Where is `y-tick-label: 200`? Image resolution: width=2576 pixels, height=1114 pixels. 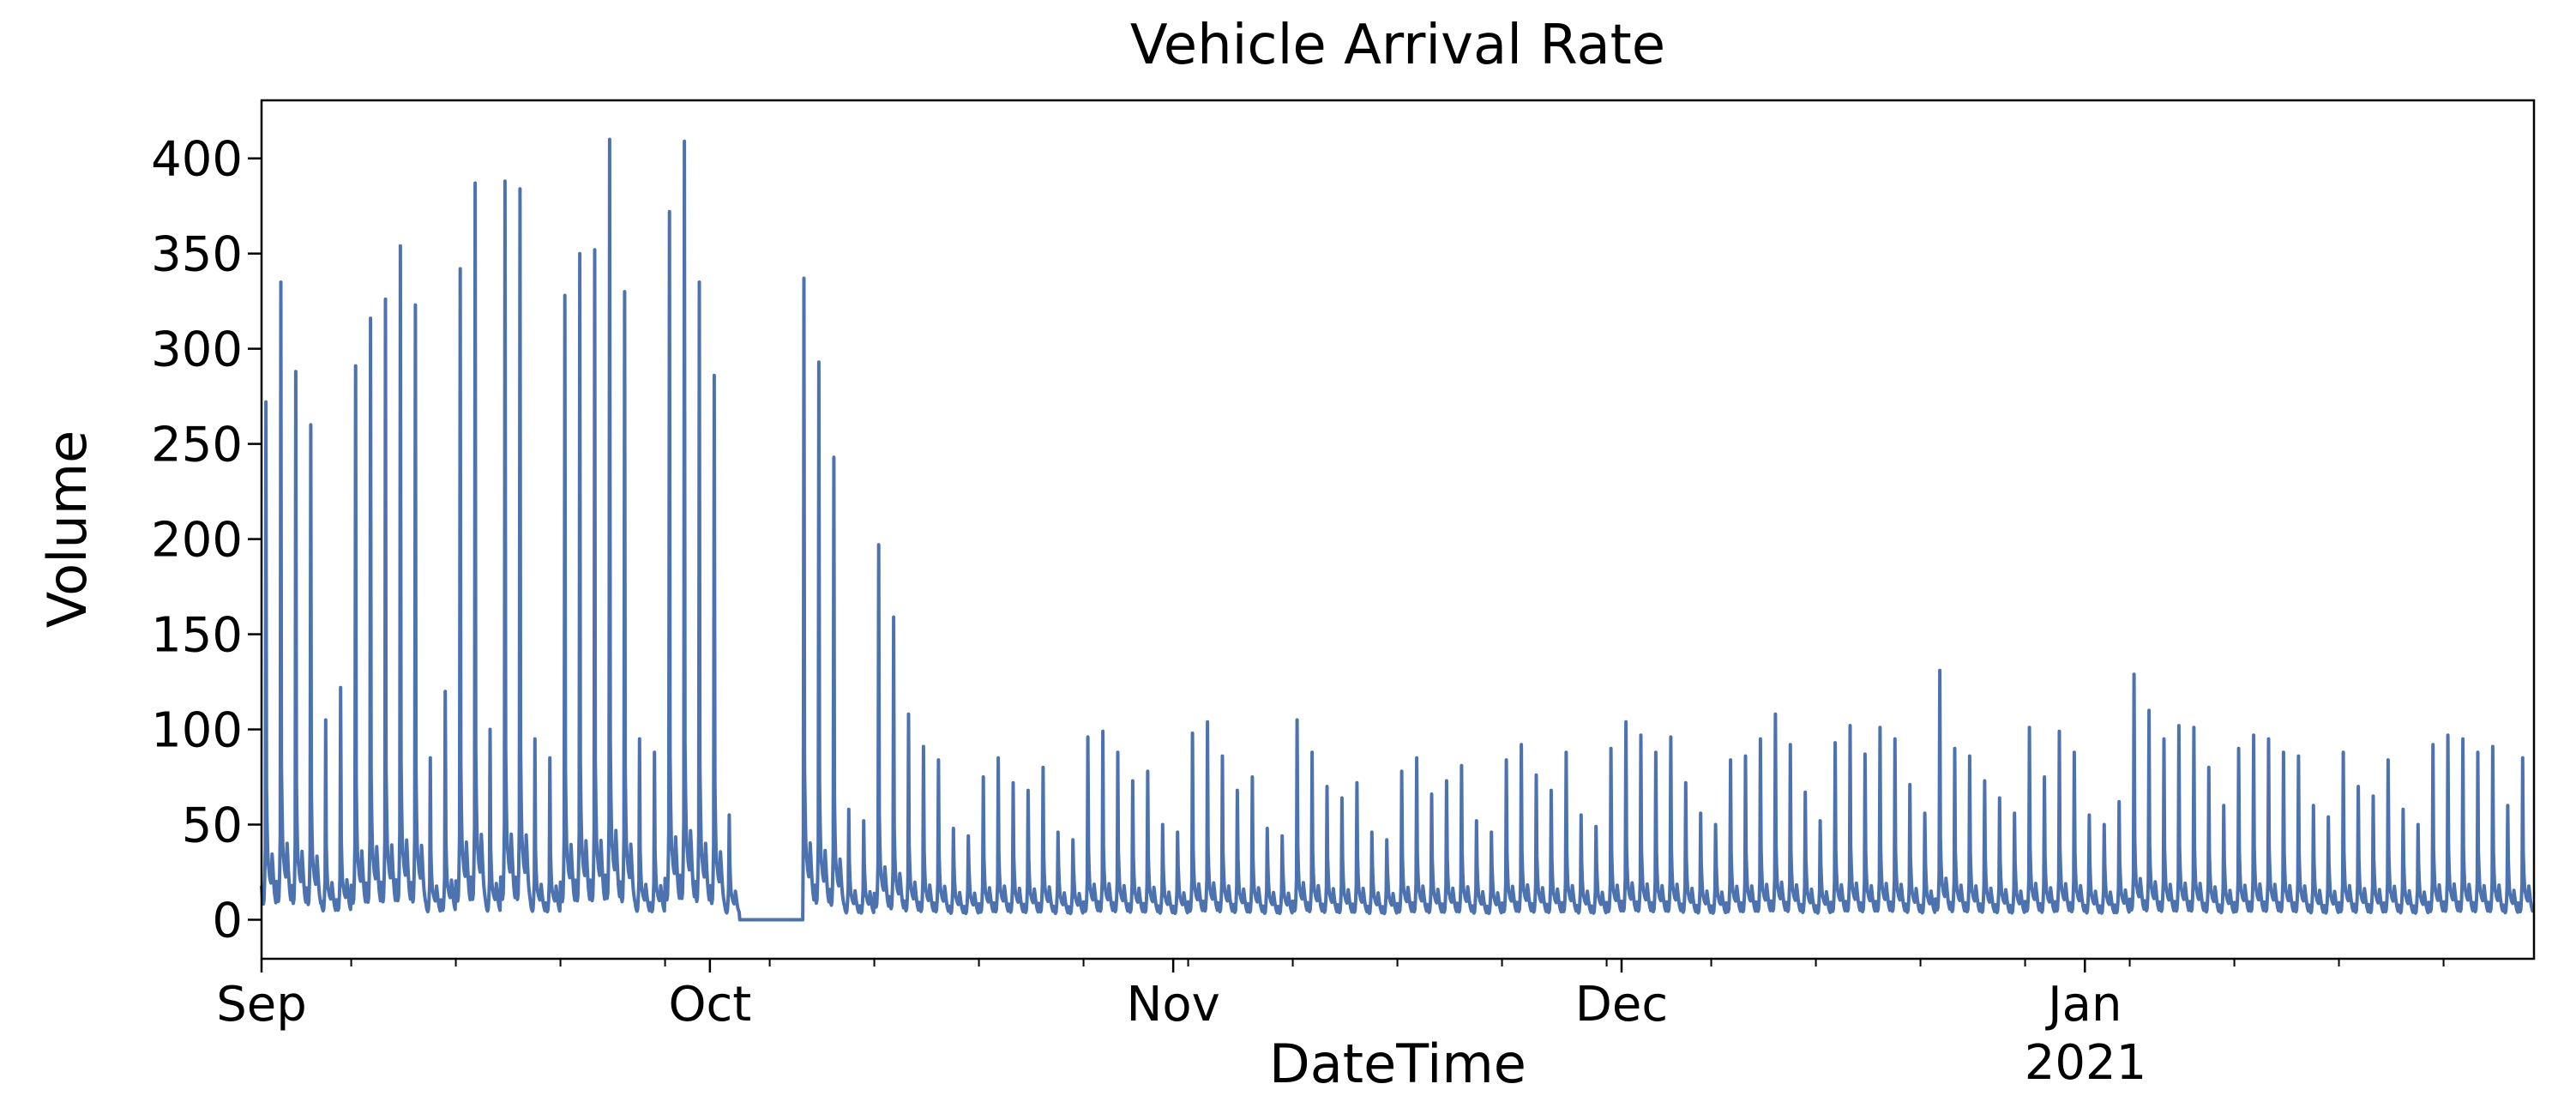 y-tick-label: 200 is located at coordinates (197, 541).